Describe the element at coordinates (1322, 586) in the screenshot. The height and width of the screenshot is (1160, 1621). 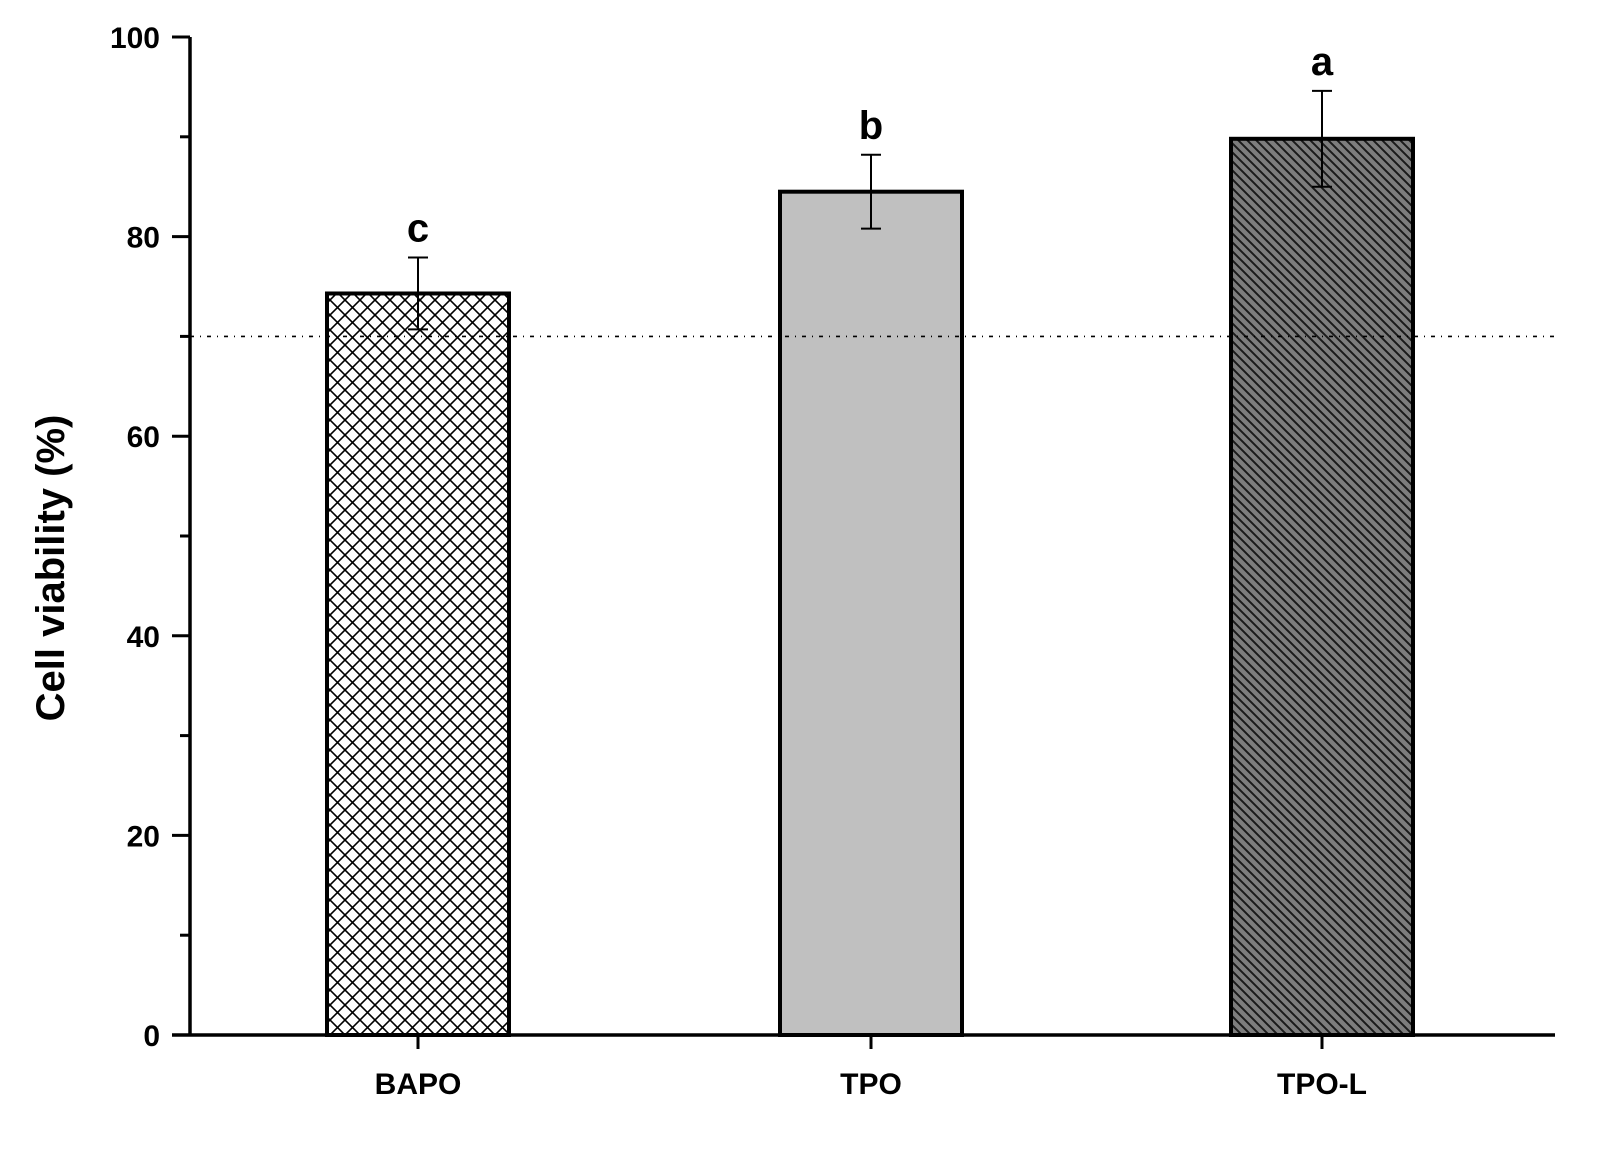
I see `bar-tpo-l` at that location.